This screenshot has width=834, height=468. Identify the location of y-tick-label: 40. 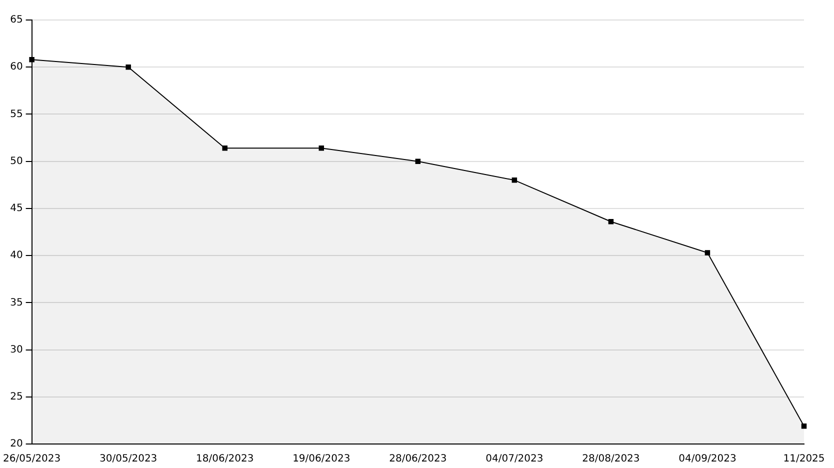
(16, 256).